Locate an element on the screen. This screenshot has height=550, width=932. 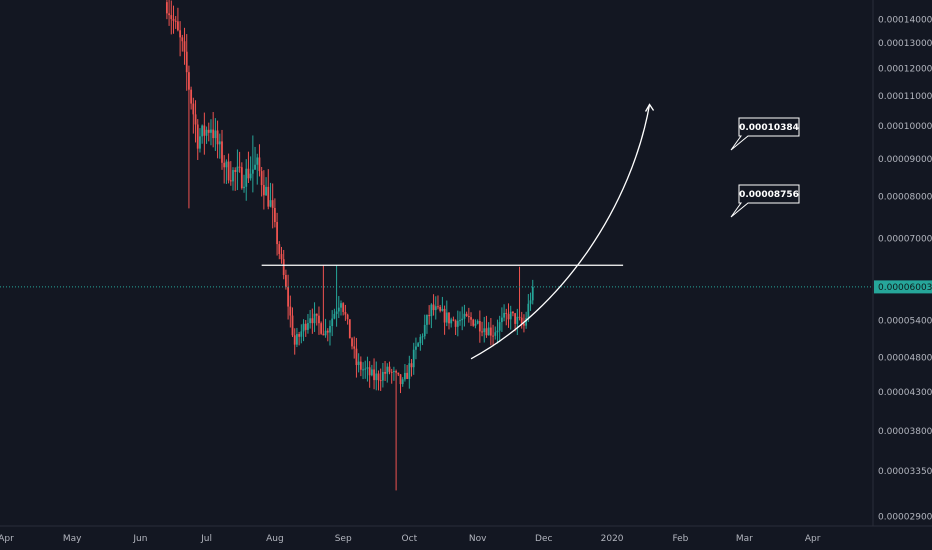
price-tick-label: 0.00007000 is located at coordinates (905, 239).